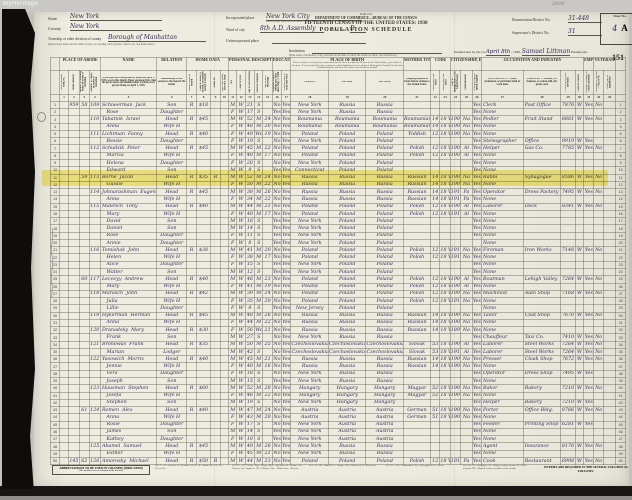  Describe the element at coordinates (445, 250) in the screenshot. I see `cell: 18 V` at that location.